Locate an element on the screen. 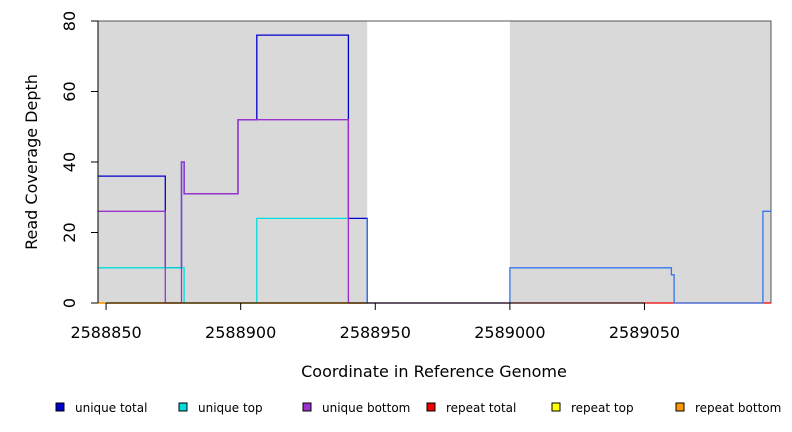  legend-swatch-repeat-total is located at coordinates (431, 407).